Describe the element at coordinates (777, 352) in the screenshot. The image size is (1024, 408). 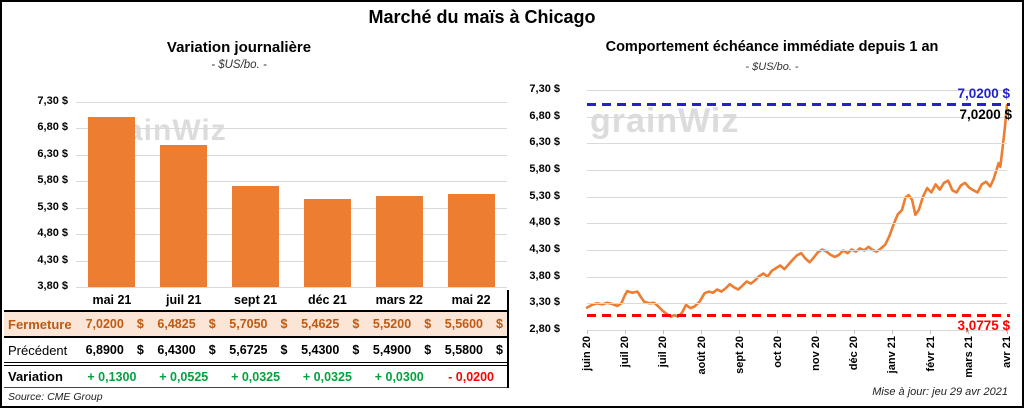
I see `x-axis-label: oct 20` at that location.